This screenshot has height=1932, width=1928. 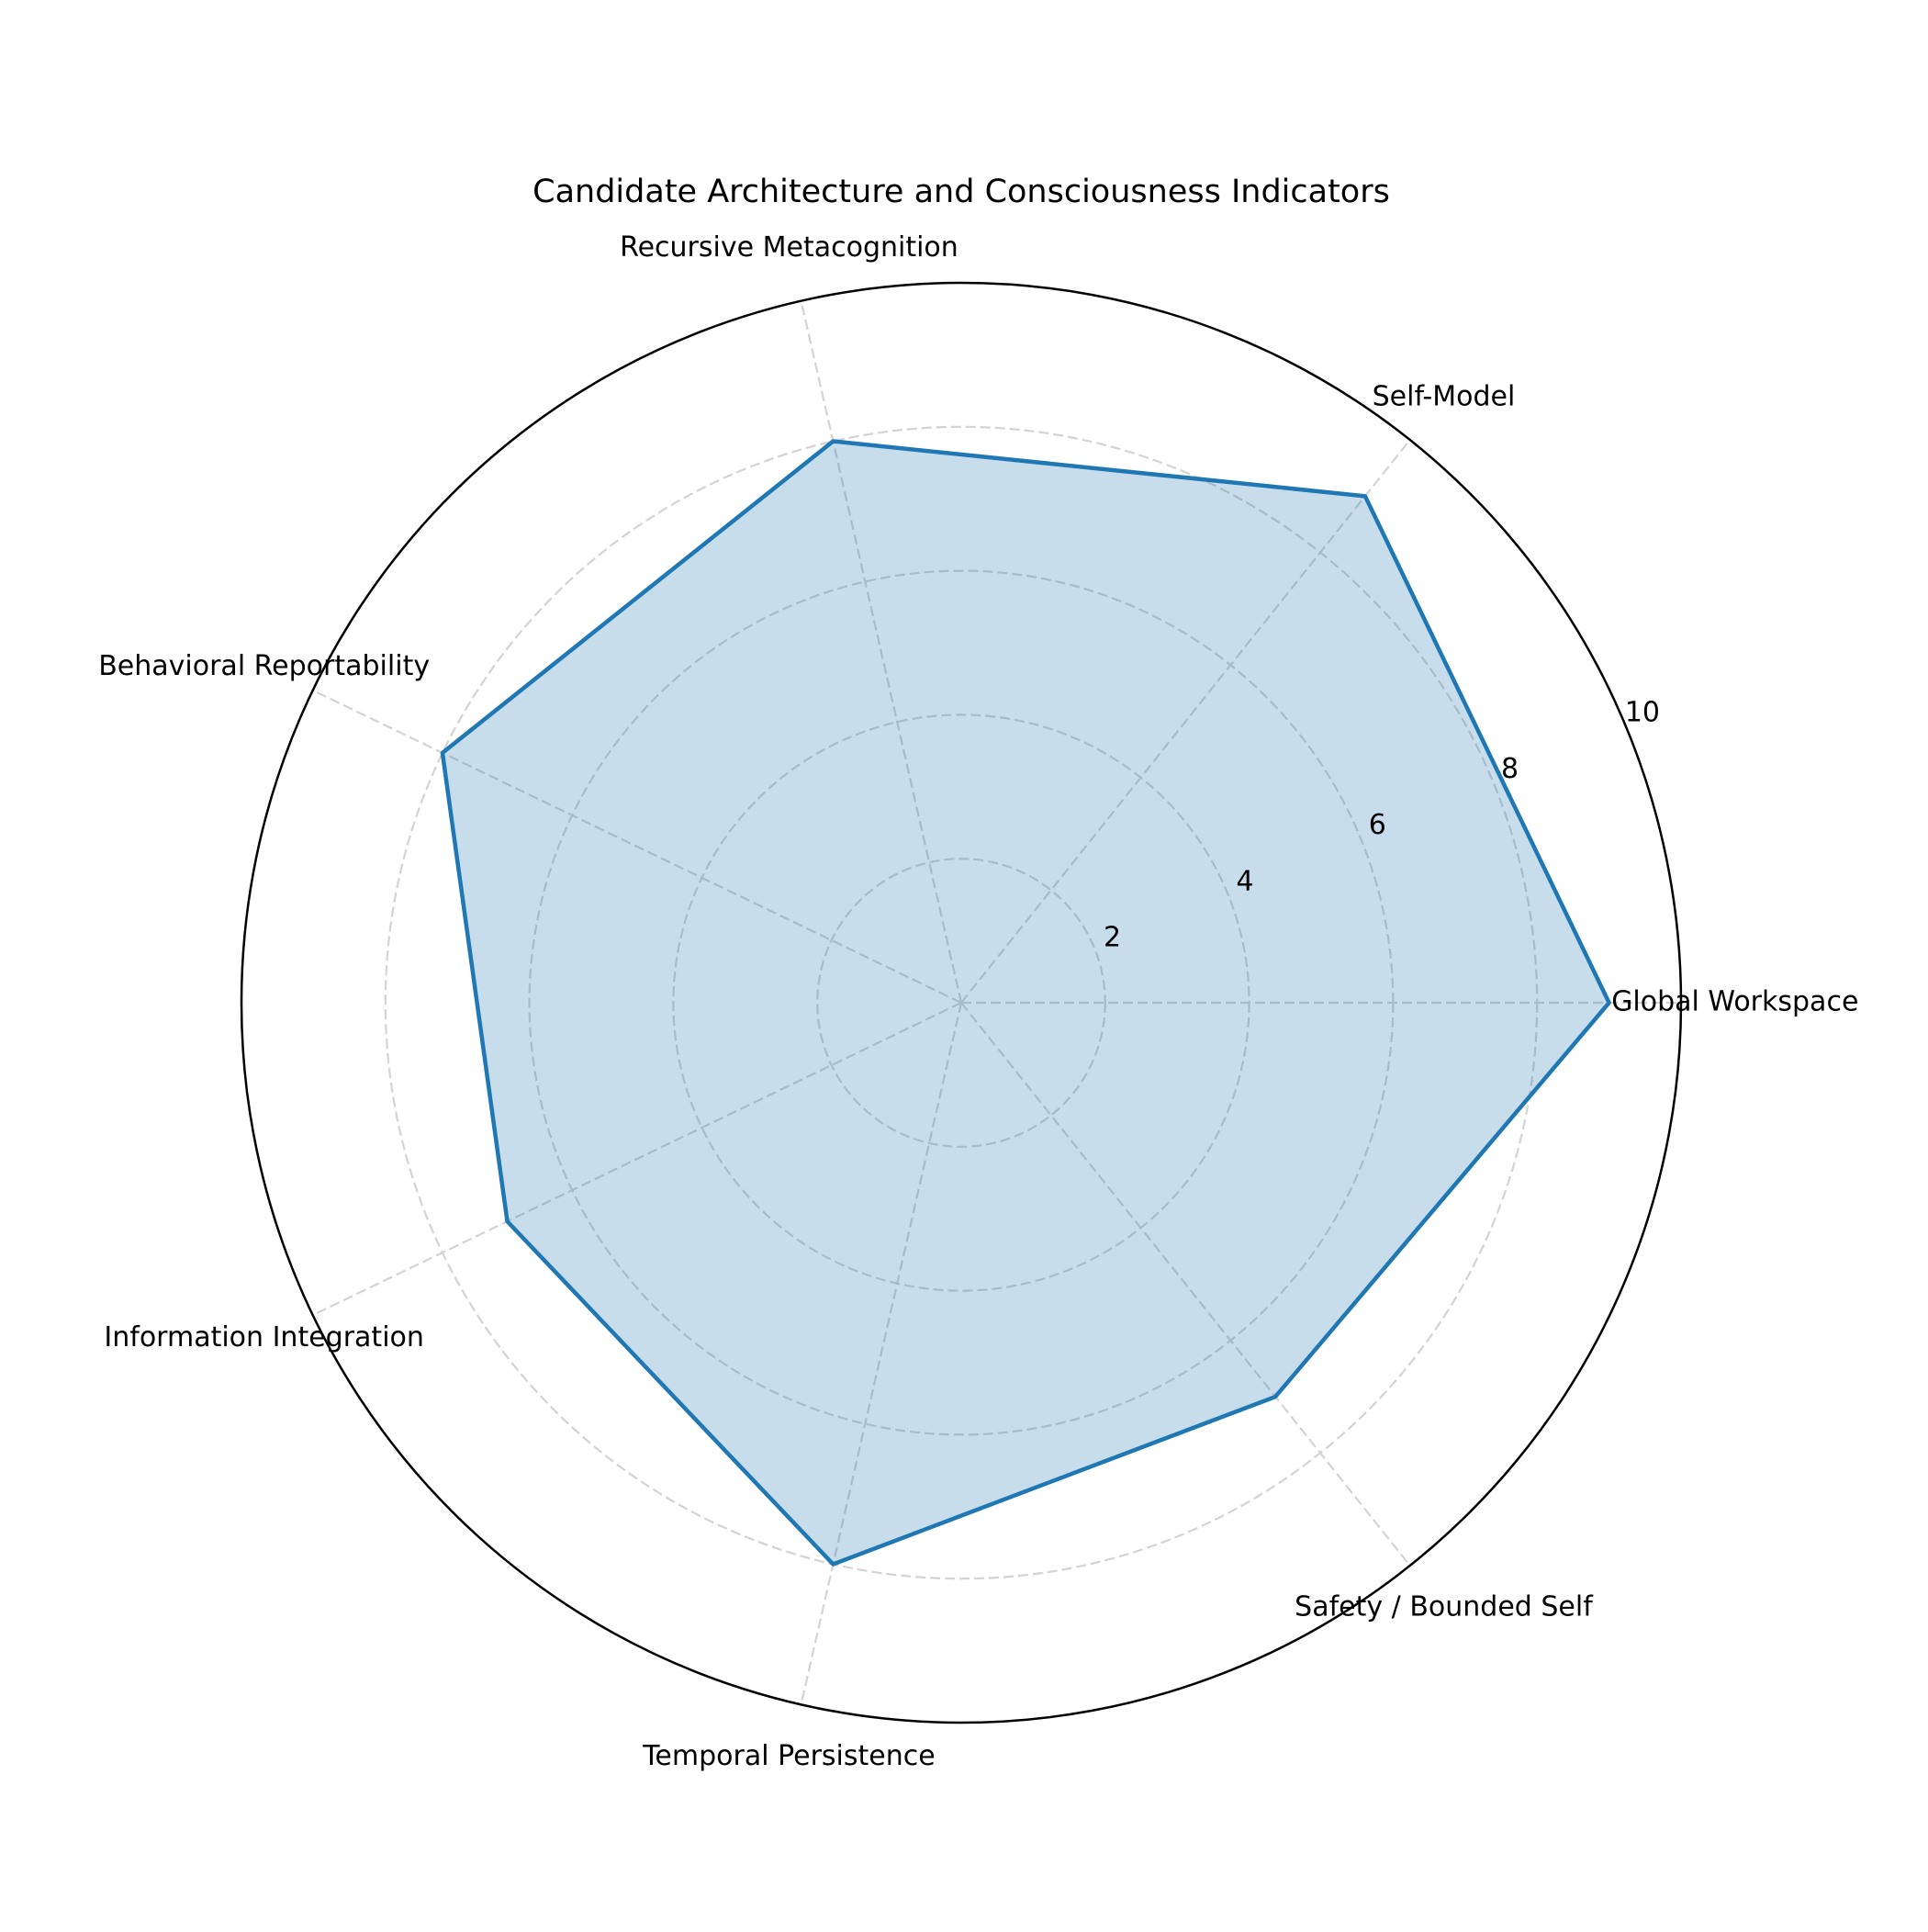 I want to click on grid-circle, so click(x=961, y=1003).